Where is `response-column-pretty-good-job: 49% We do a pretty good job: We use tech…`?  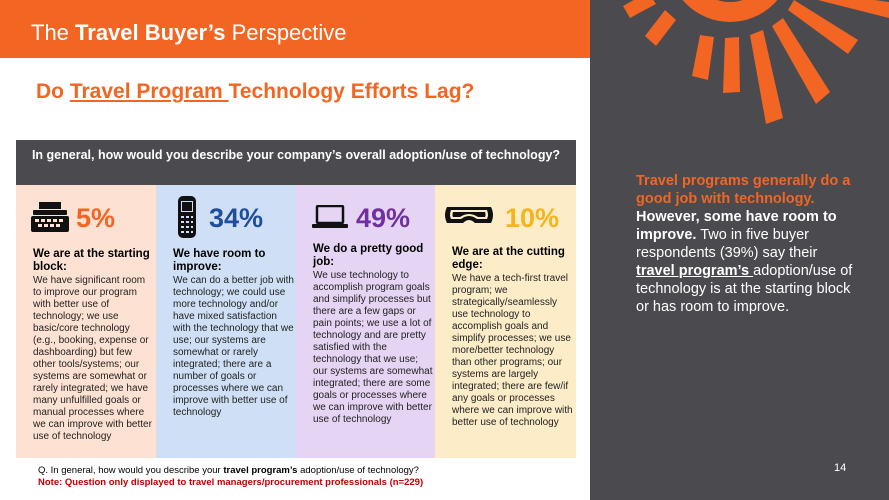
response-column-pretty-good-job: 49% We do a pretty good job: We use tech… is located at coordinates (365, 321).